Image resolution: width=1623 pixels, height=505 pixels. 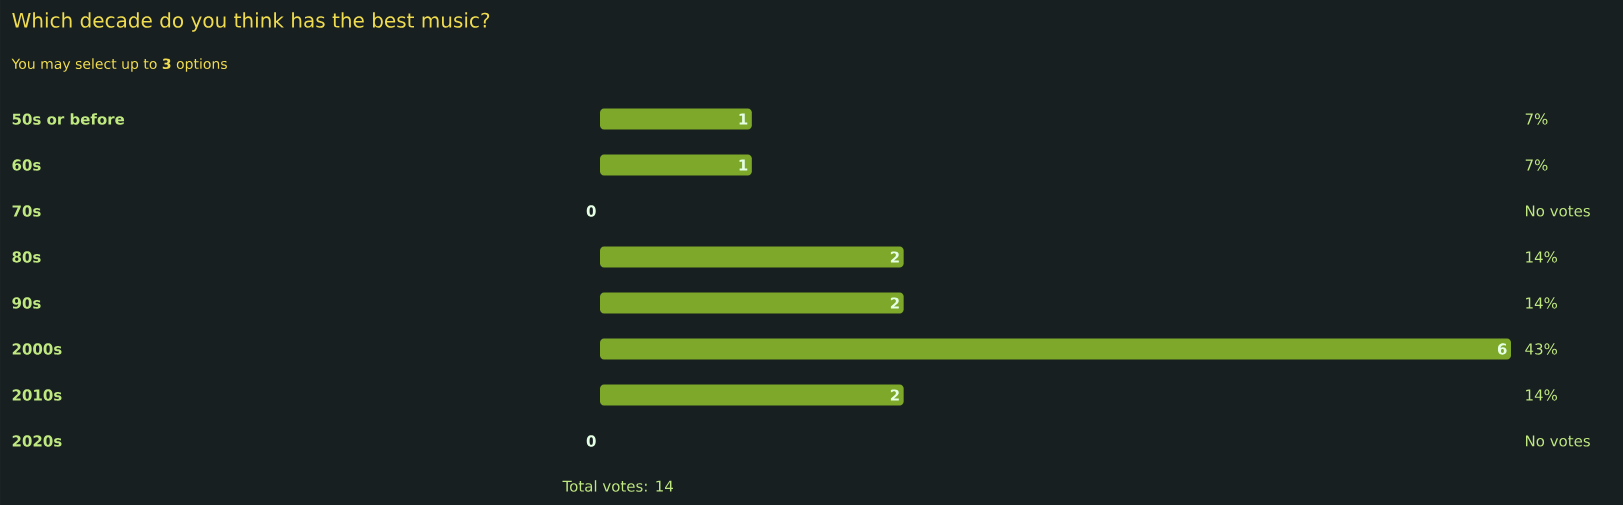 I want to click on text: You may select up to 3 options, so click(x=119, y=65).